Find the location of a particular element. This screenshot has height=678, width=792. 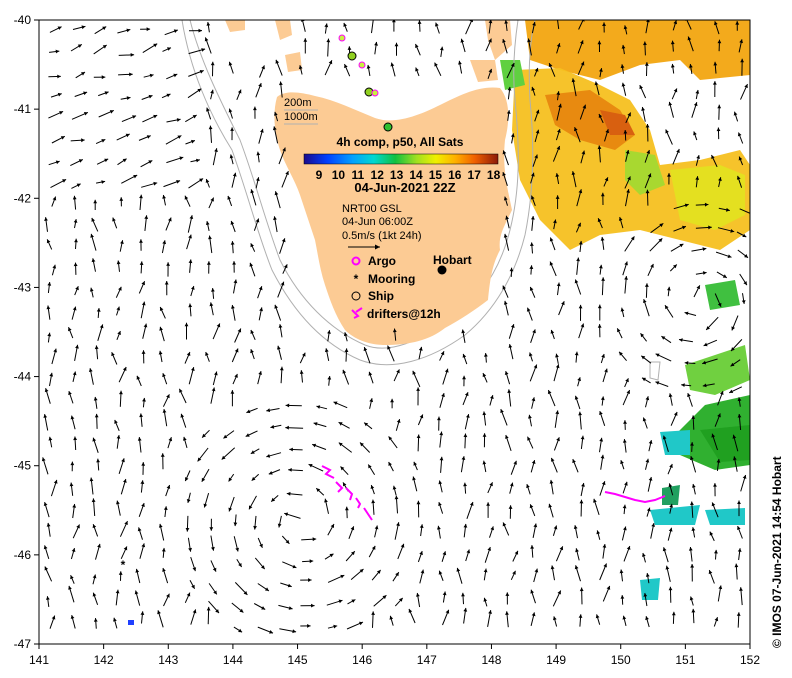

lon-tick-label: 149 is located at coordinates (556, 660).